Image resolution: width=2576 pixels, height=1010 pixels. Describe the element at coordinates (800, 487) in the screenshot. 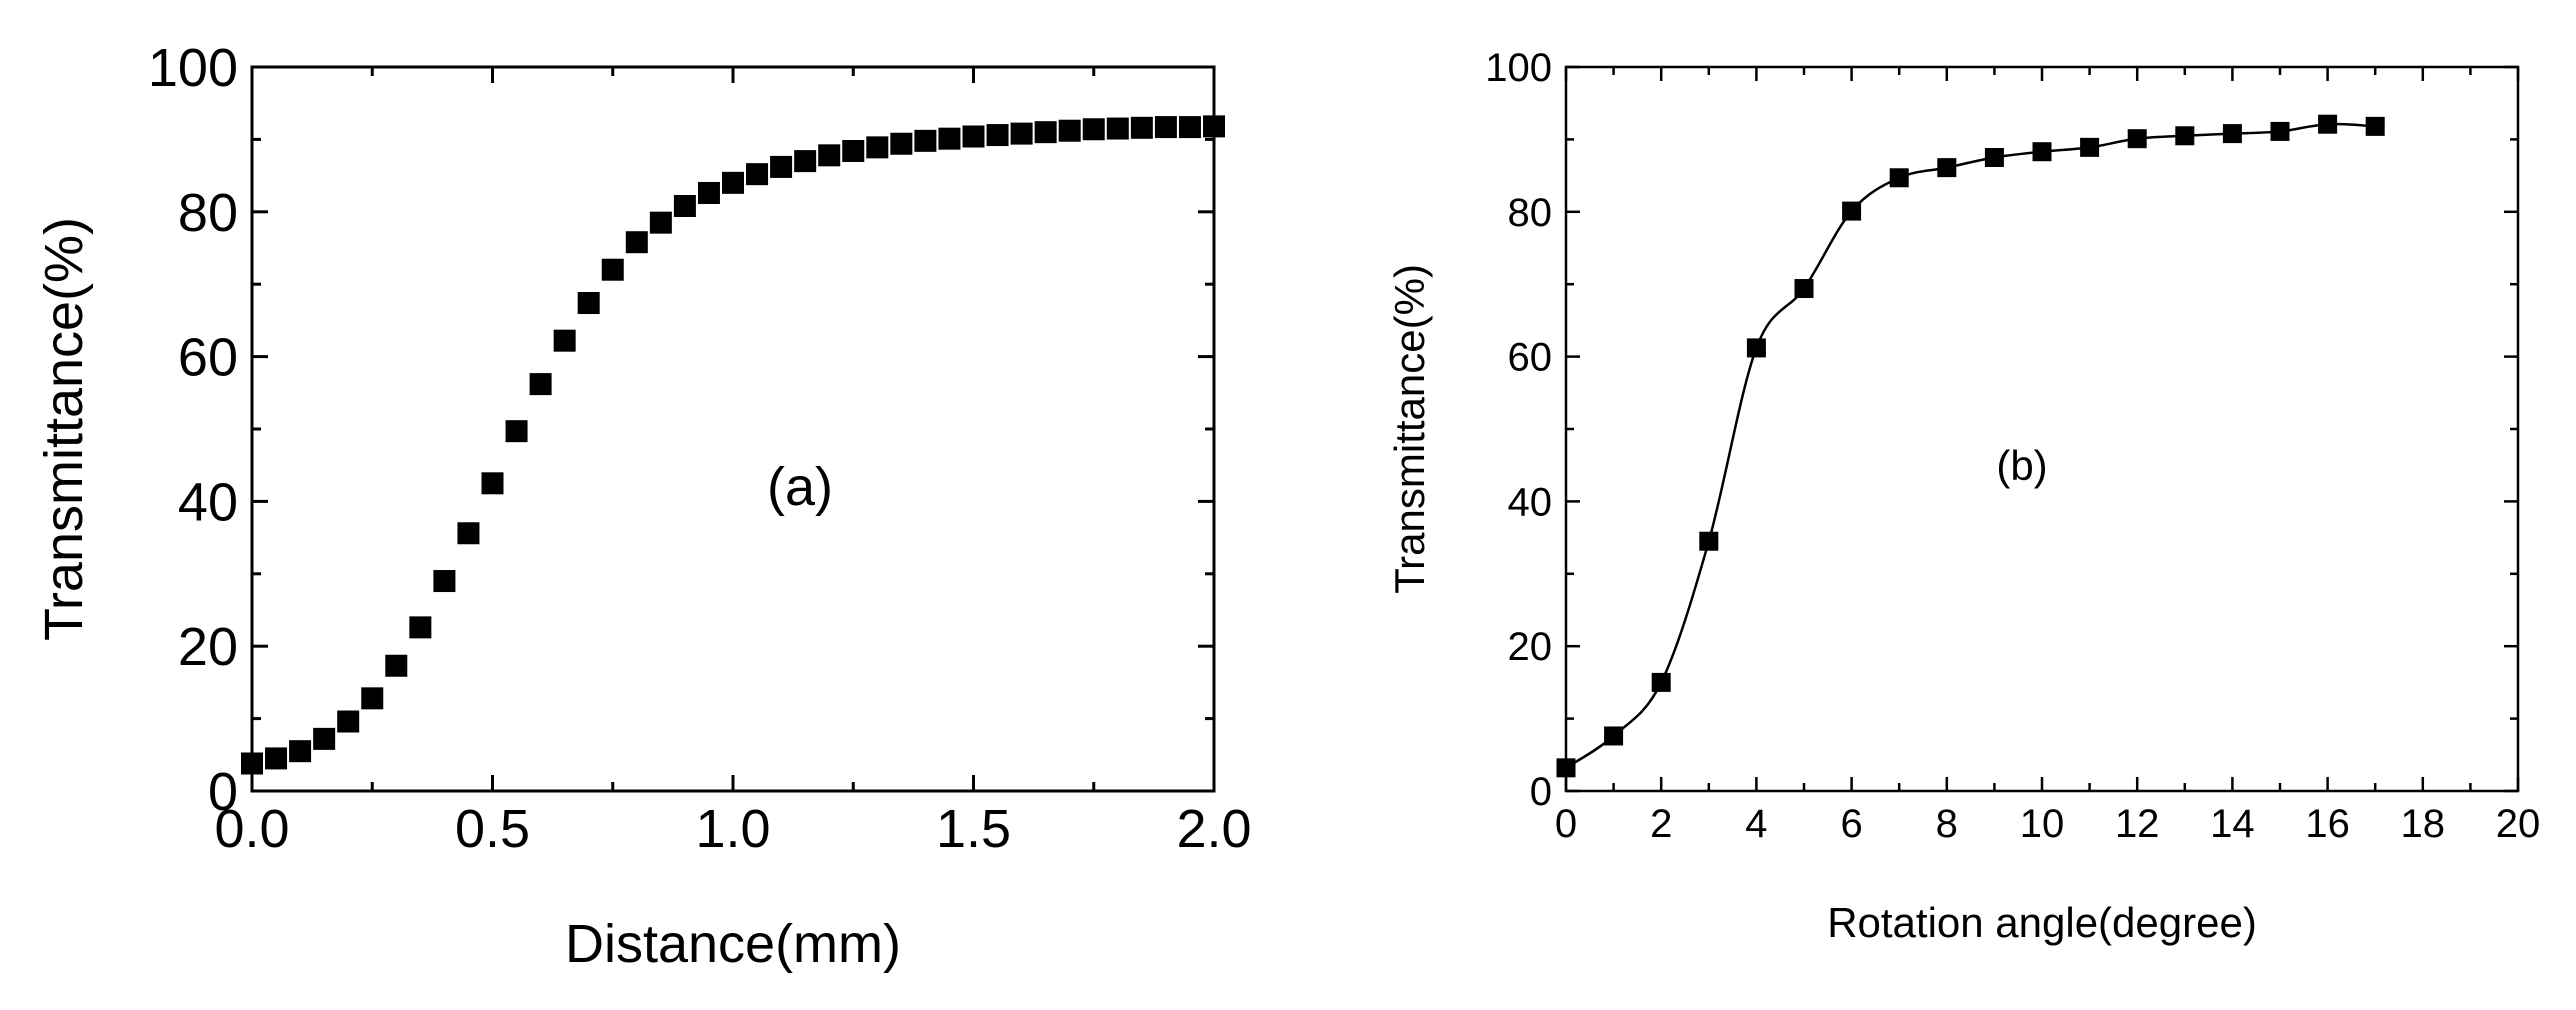

I see `panel-label-a: (a)` at that location.